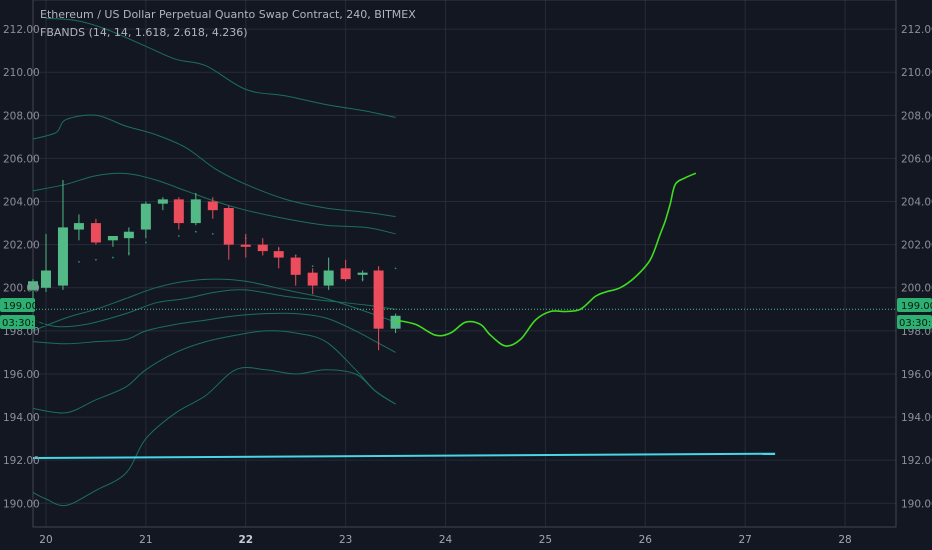 This screenshot has height=550, width=932. Describe the element at coordinates (916, 289) in the screenshot. I see `right-y-tick-label: 200.00` at that location.